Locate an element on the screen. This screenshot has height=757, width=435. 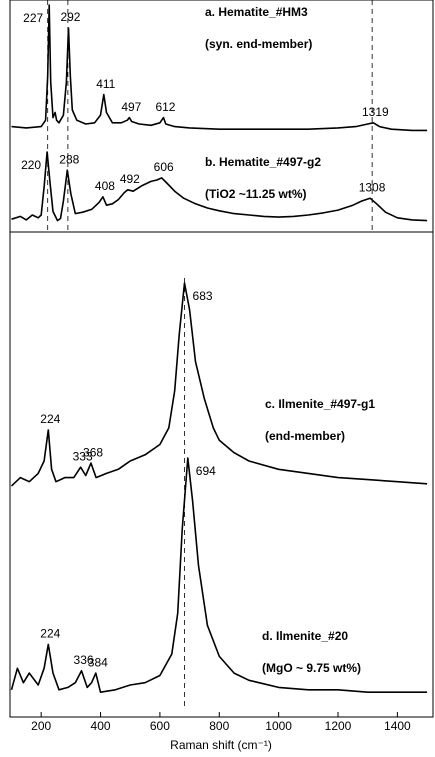
x-tick-label: 600 is located at coordinates (160, 726).